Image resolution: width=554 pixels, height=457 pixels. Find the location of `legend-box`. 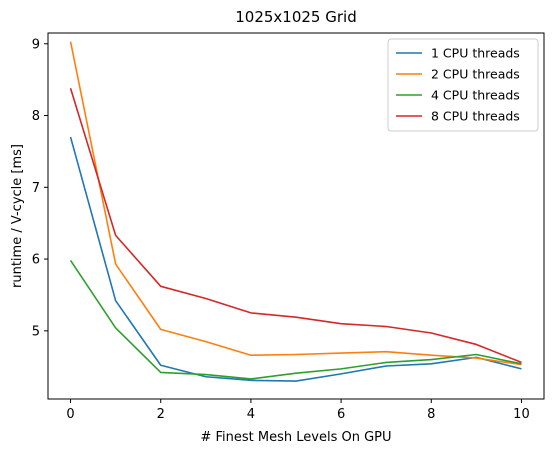

legend-box is located at coordinates (463, 85).